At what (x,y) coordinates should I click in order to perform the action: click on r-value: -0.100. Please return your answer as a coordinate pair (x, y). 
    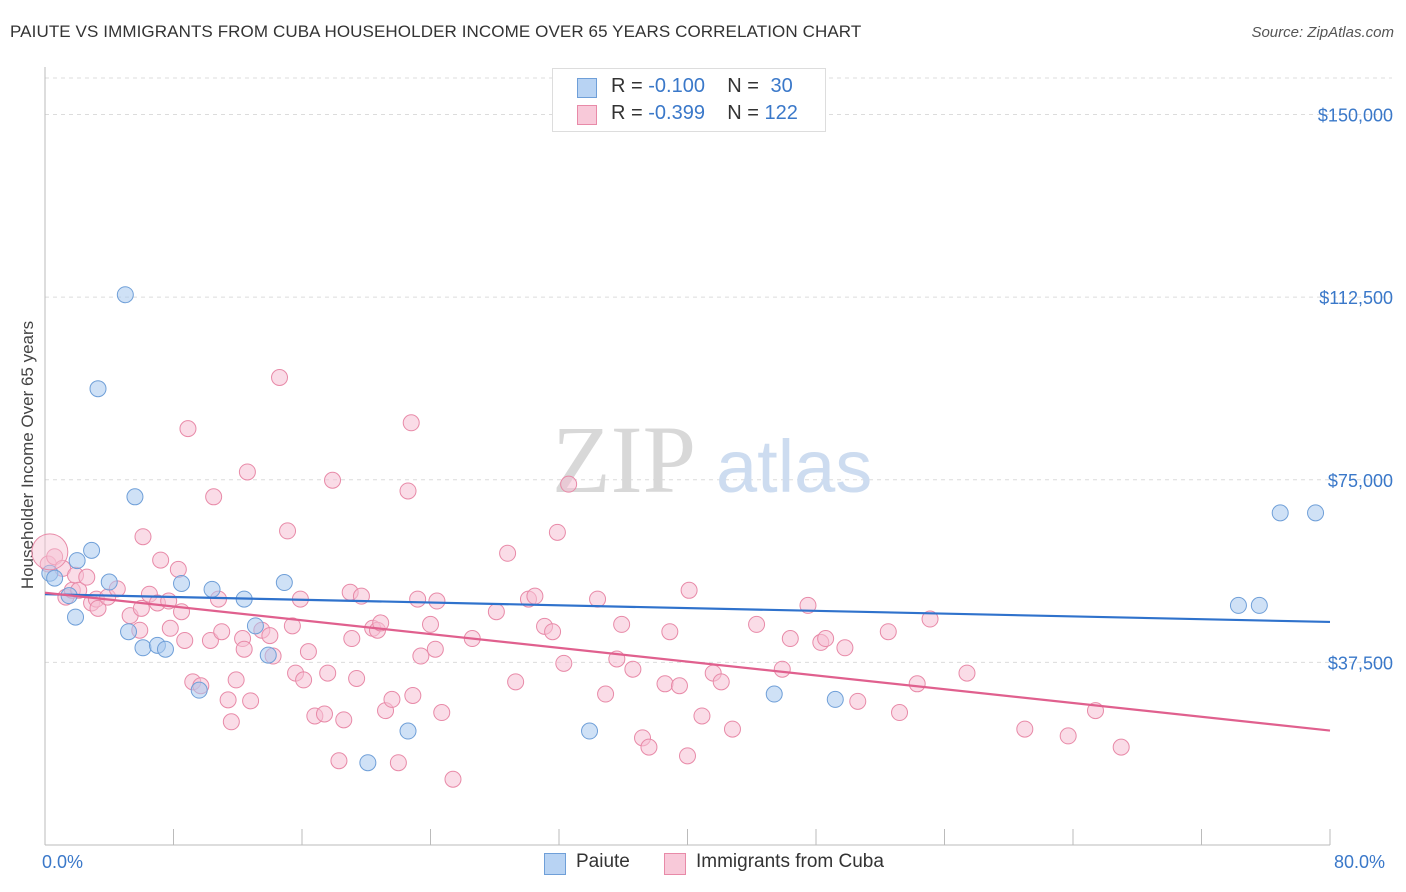
    Looking at the image, I should click on (676, 86).